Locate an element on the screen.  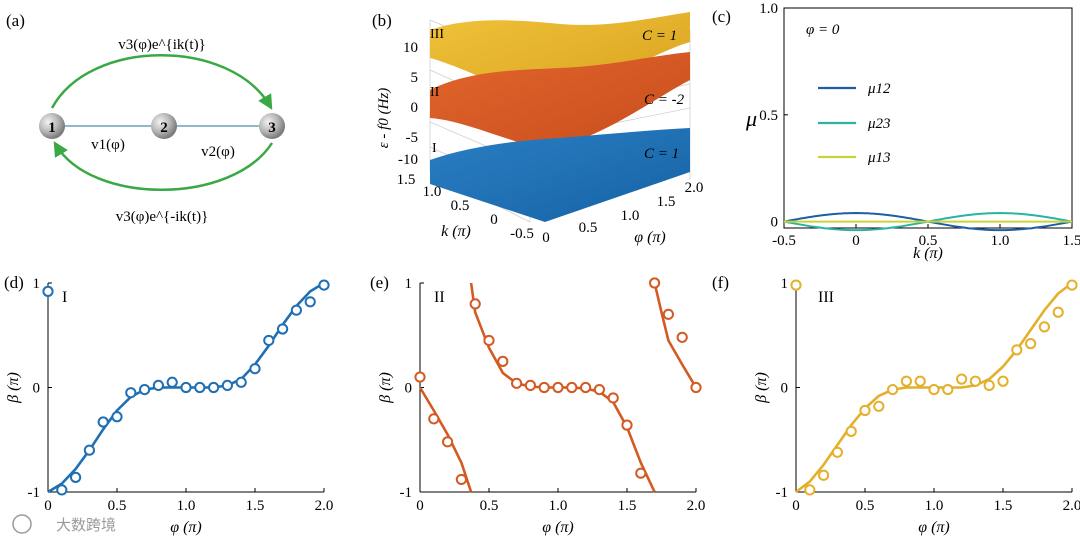
panel-d-label: (d) is located at coordinates (14, 282).